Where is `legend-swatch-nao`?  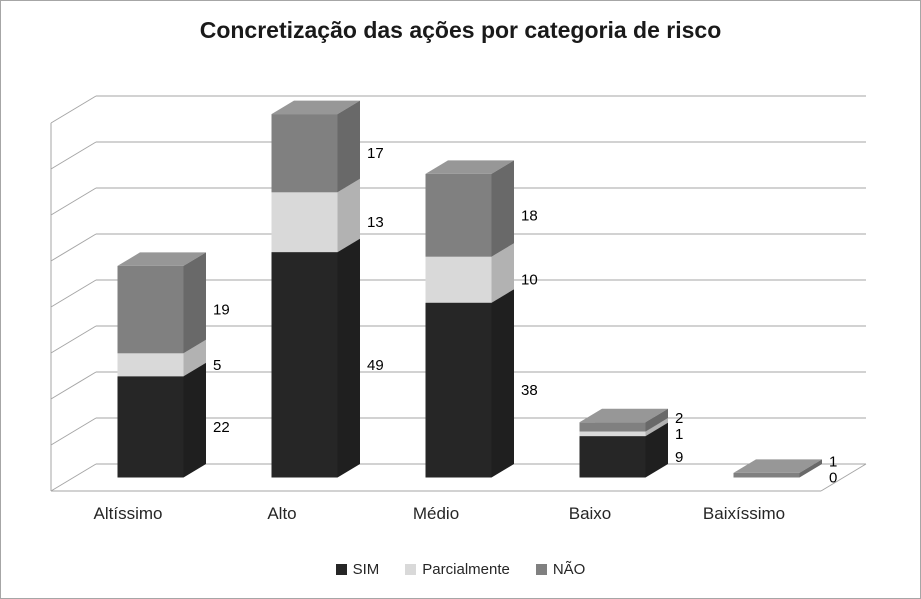
legend-swatch-nao is located at coordinates (541, 569).